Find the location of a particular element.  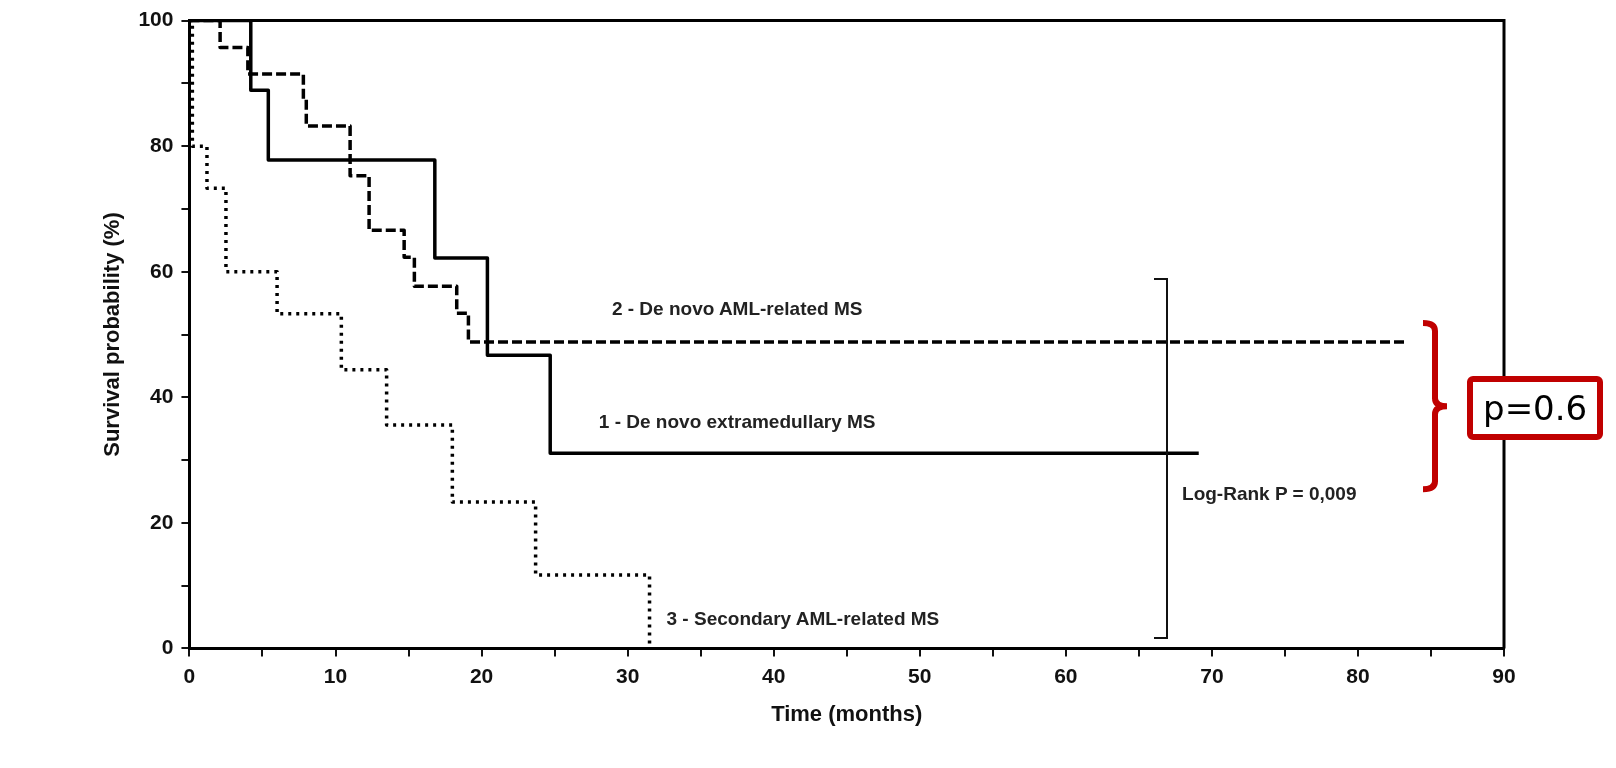

x-axis-title: Time (months) is located at coordinates (847, 713).